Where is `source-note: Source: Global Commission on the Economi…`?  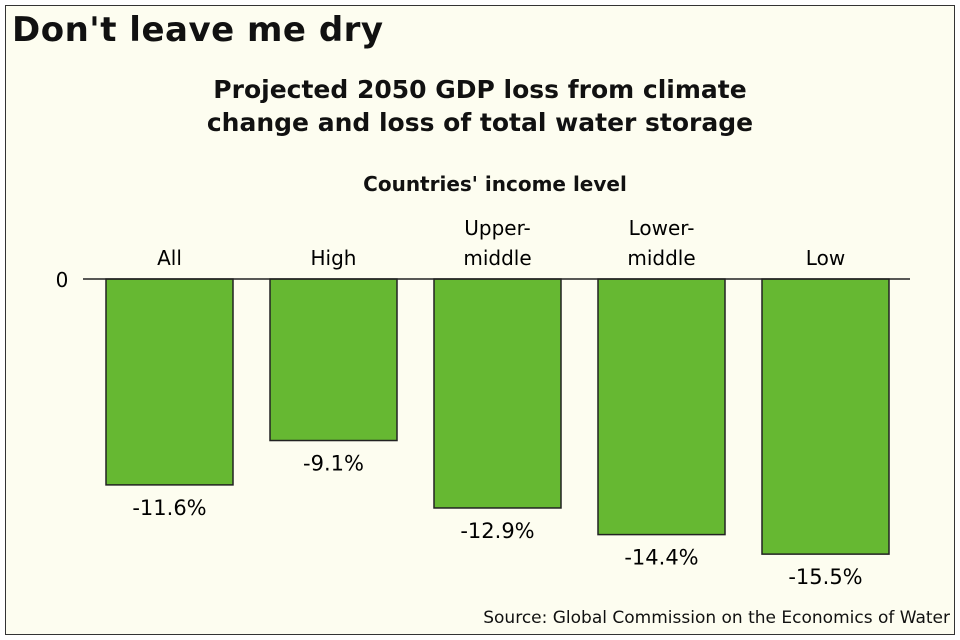
source-note: Source: Global Commission on the Economi… is located at coordinates (716, 618).